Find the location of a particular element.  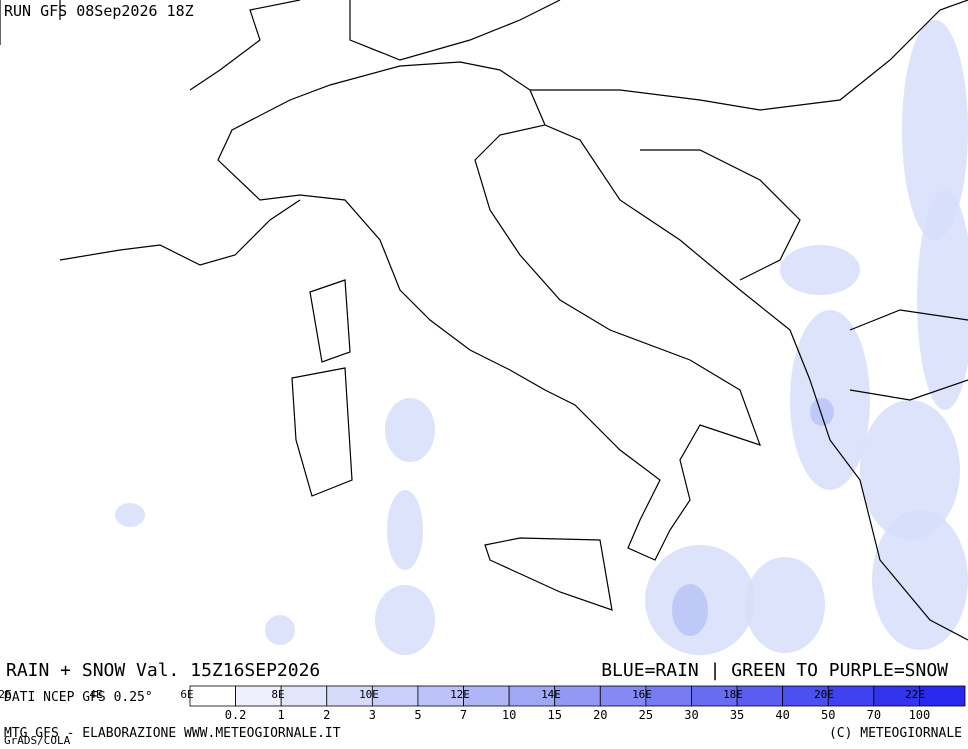

legend-label: 1 is located at coordinates (281, 715).